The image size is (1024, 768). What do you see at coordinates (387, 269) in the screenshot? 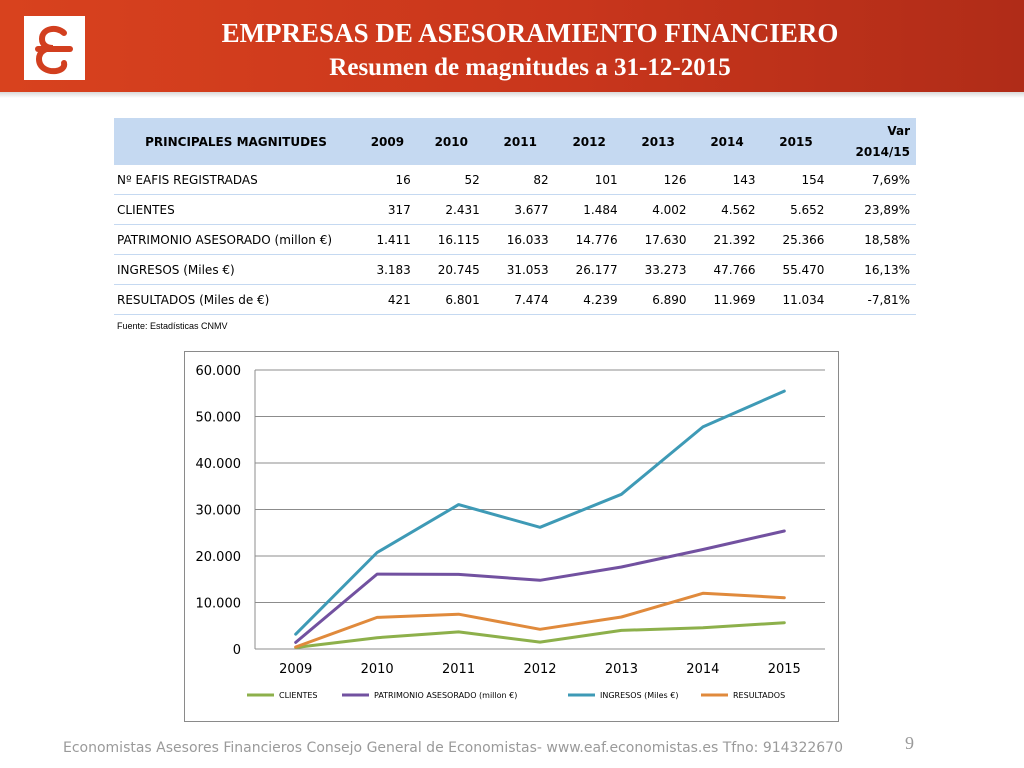
I see `table-cell: 3.183` at bounding box center [387, 269].